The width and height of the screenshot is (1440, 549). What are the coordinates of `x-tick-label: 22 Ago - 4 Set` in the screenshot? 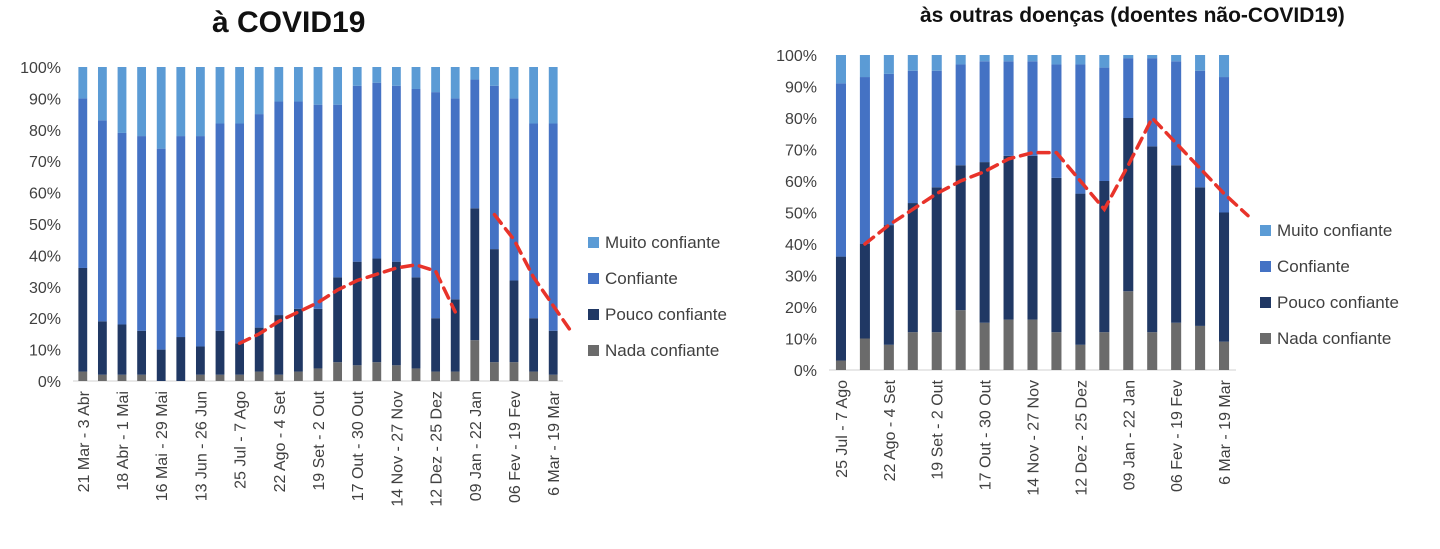 It's located at (890, 430).